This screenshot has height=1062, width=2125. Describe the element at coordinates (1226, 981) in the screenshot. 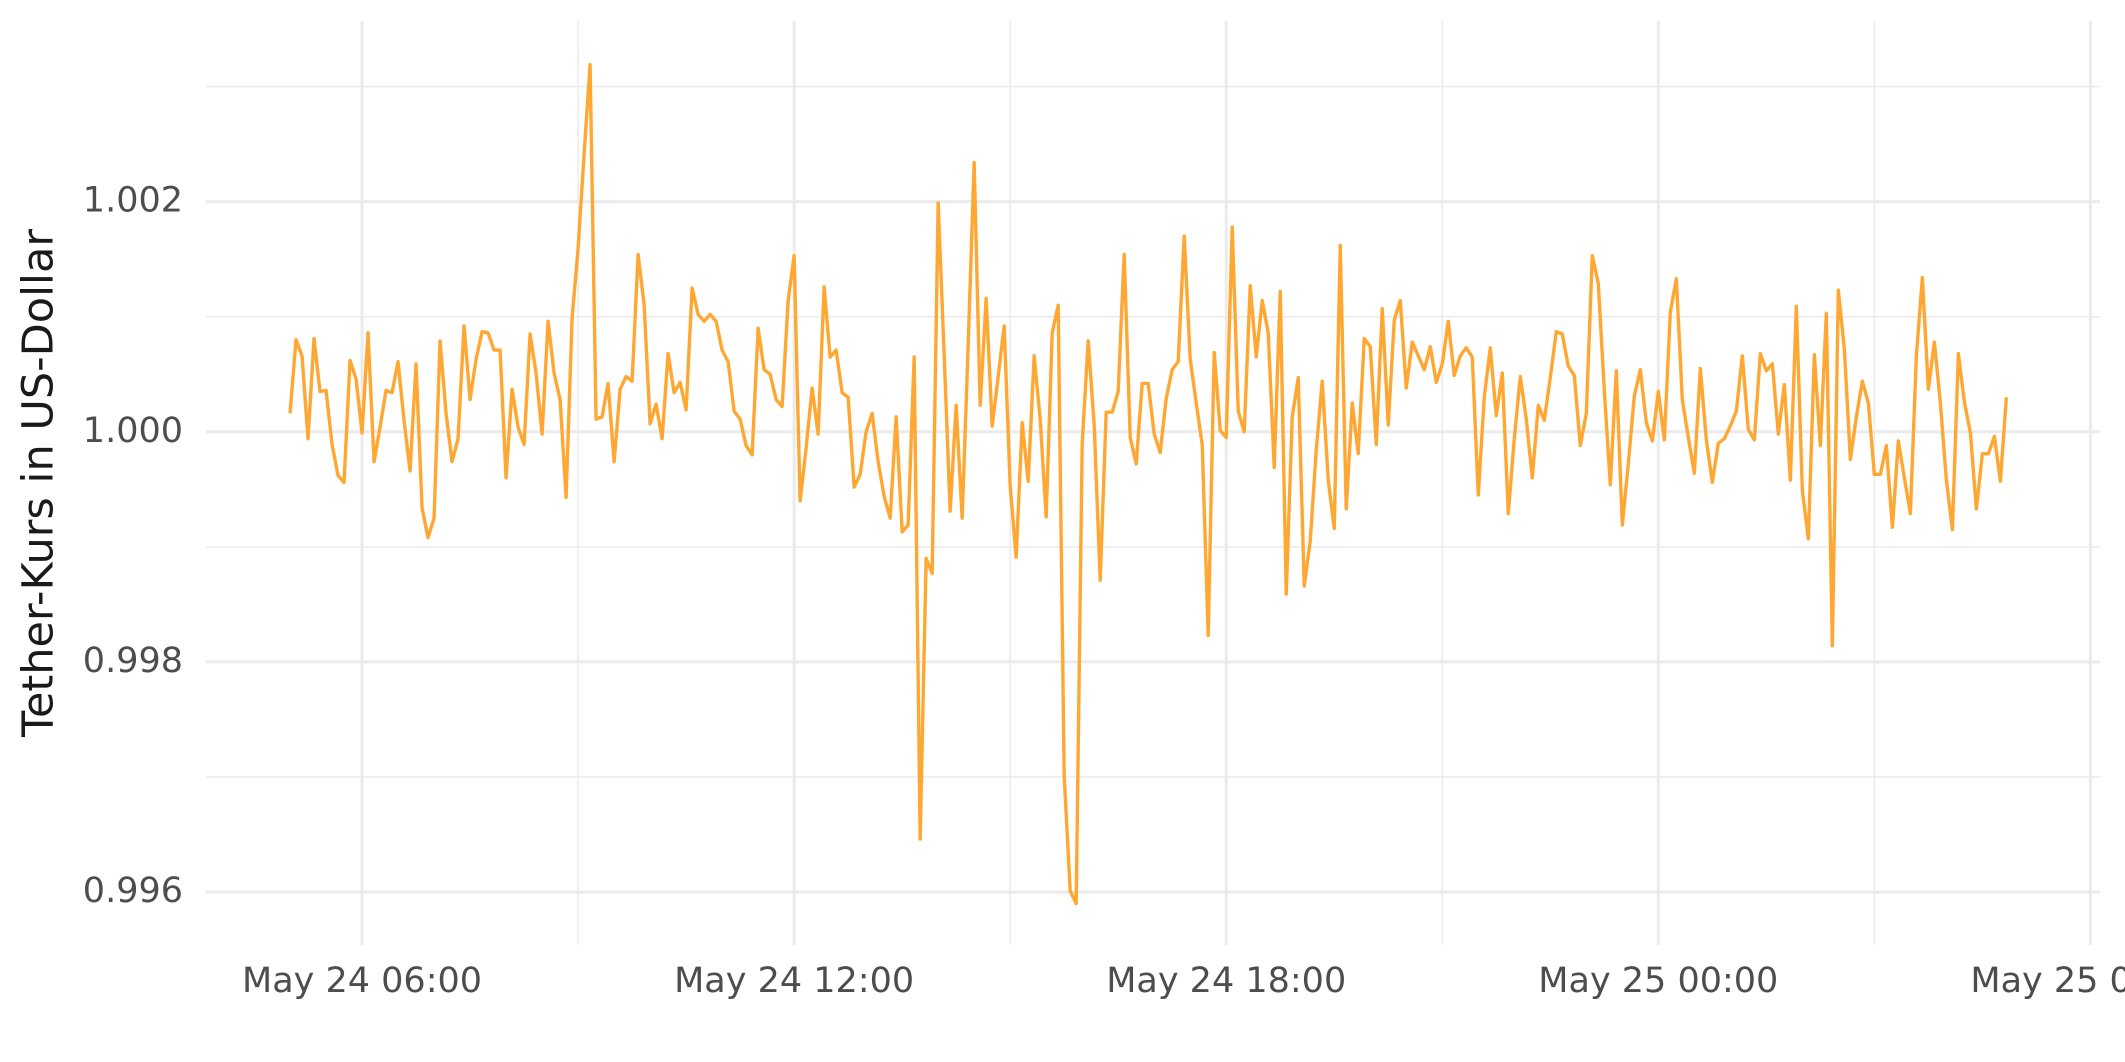

I see `x-tick-label: May 24 18:00` at that location.